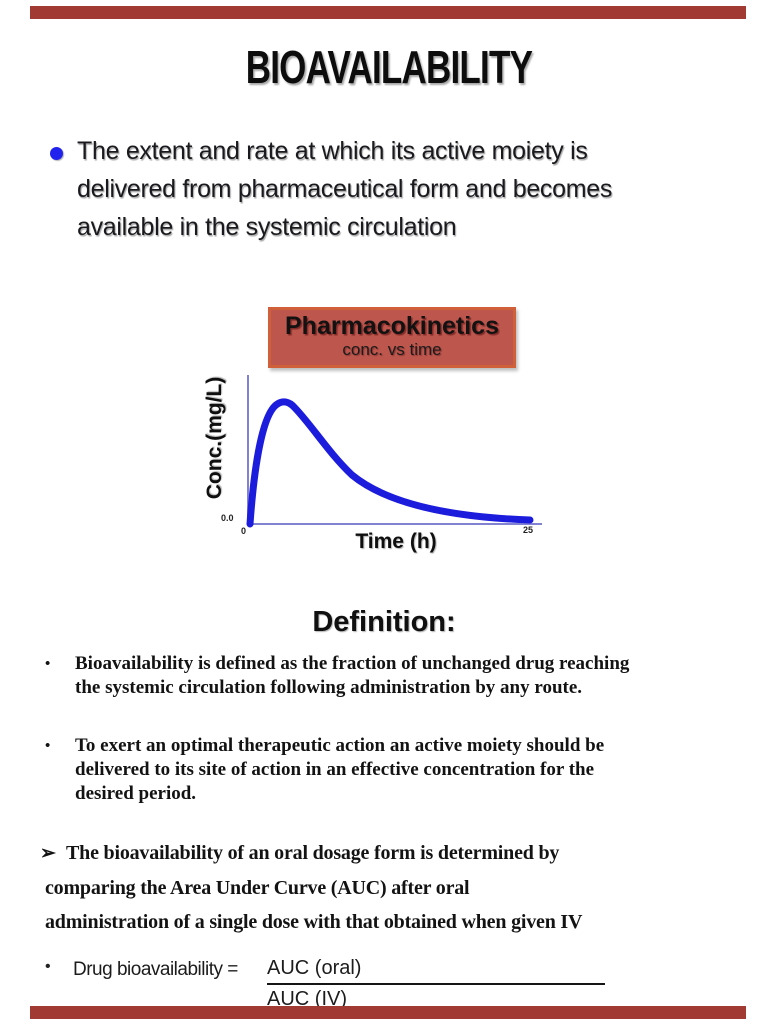 This screenshot has width=768, height=1024. Describe the element at coordinates (436, 971) in the screenshot. I see `formula-numerator: AUC (oral)` at that location.